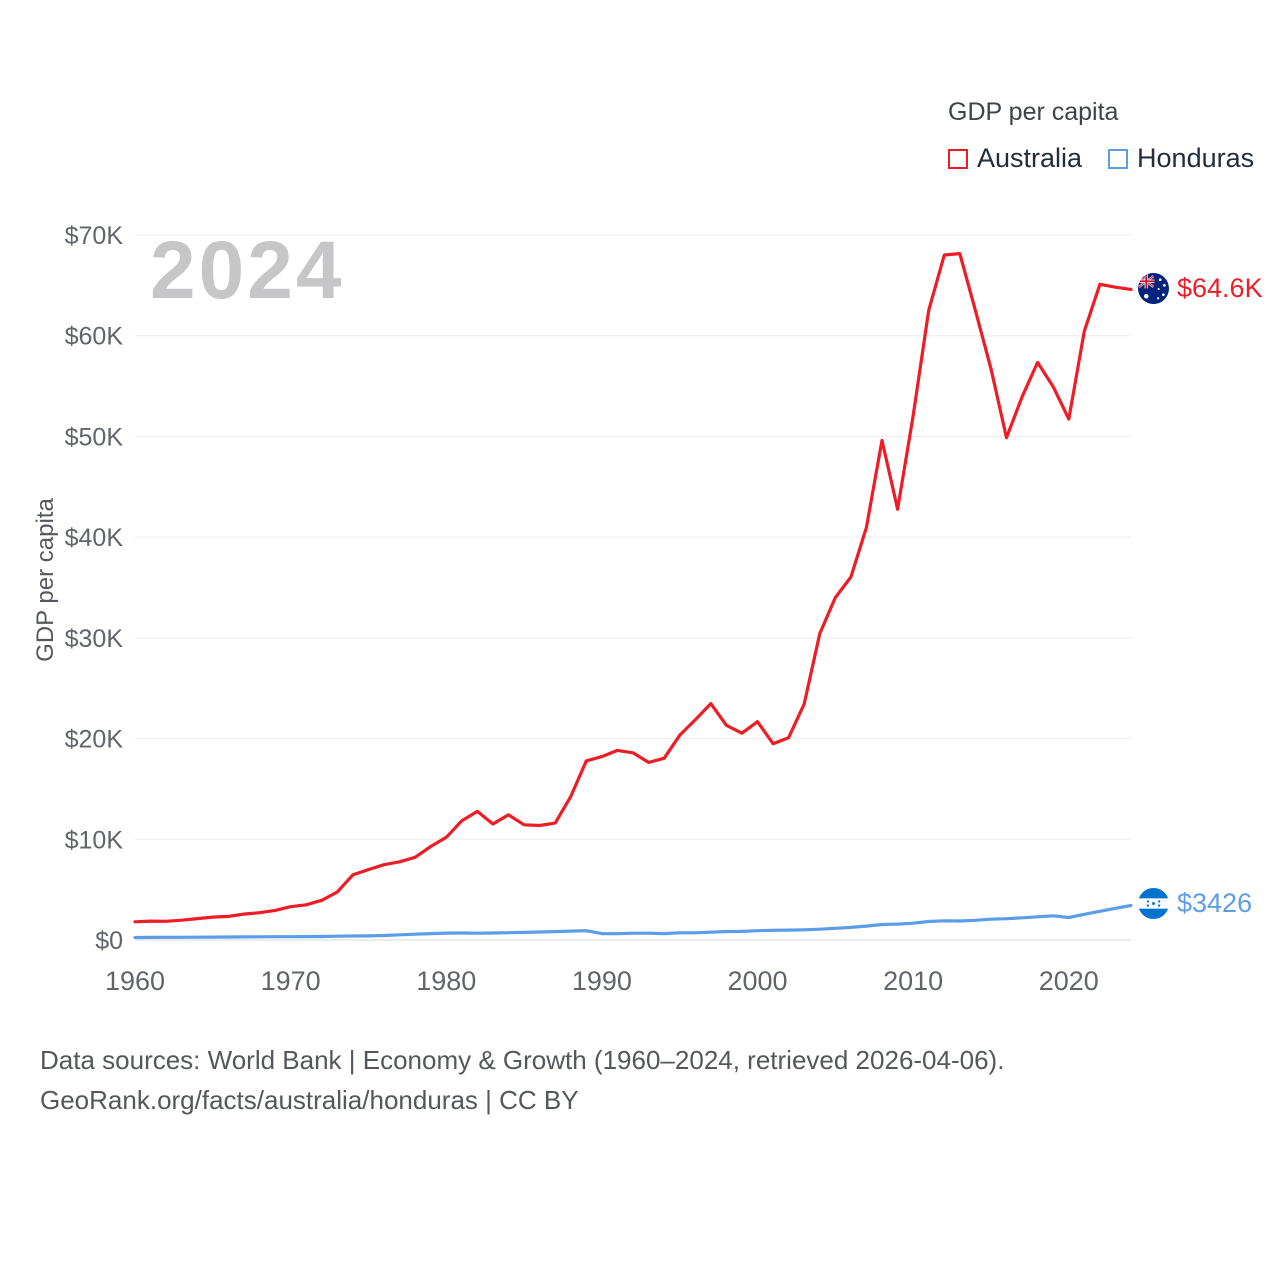 The width and height of the screenshot is (1280, 1280). I want to click on x-tick-label: 1980, so click(446, 981).